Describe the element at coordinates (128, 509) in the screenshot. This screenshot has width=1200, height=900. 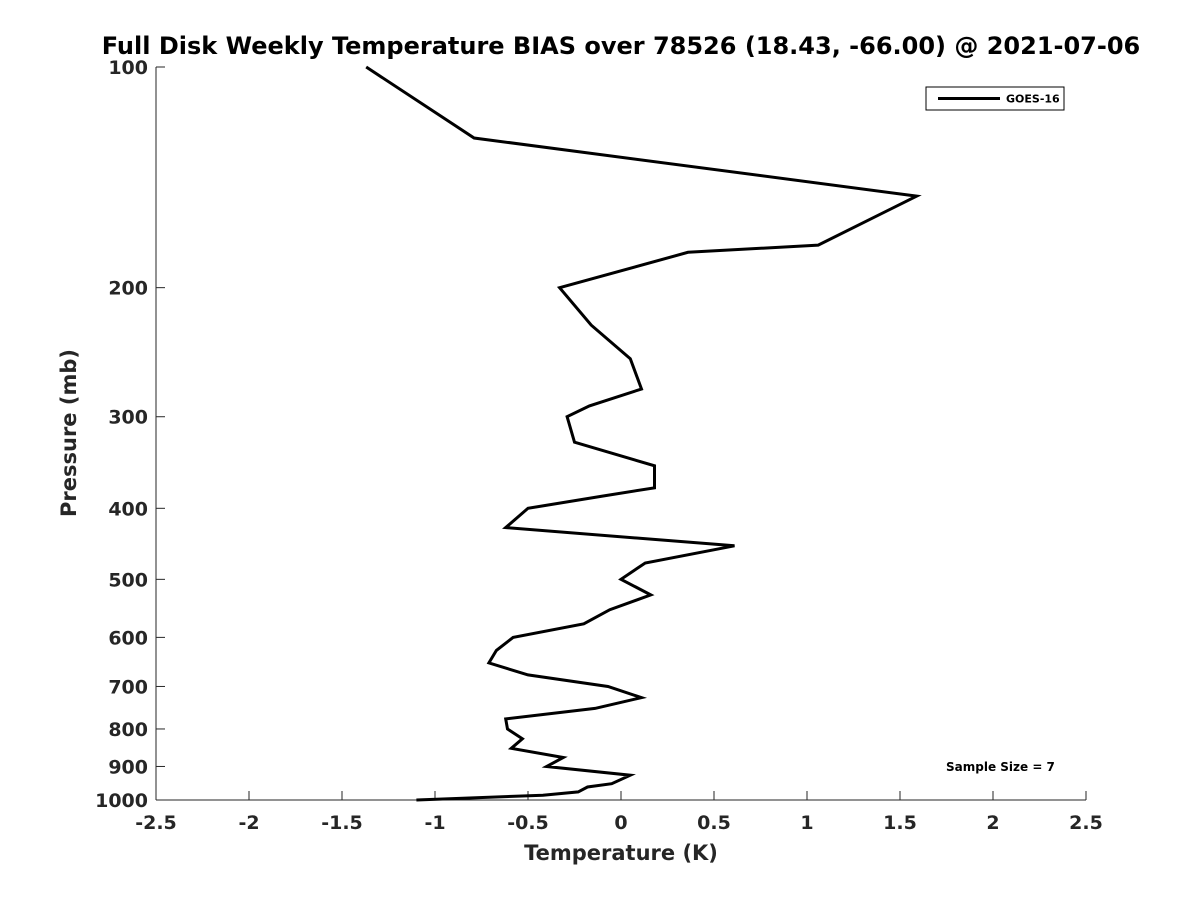
I see `y-tick-label: 400` at that location.